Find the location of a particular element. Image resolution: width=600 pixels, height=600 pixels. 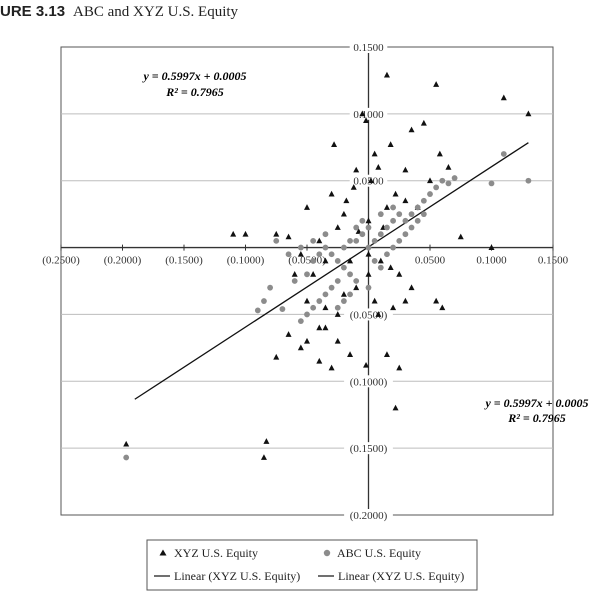

annotation-right: y = 0.5997x + 0.0005 R² = 0.7965 is located at coordinates (535, 410).